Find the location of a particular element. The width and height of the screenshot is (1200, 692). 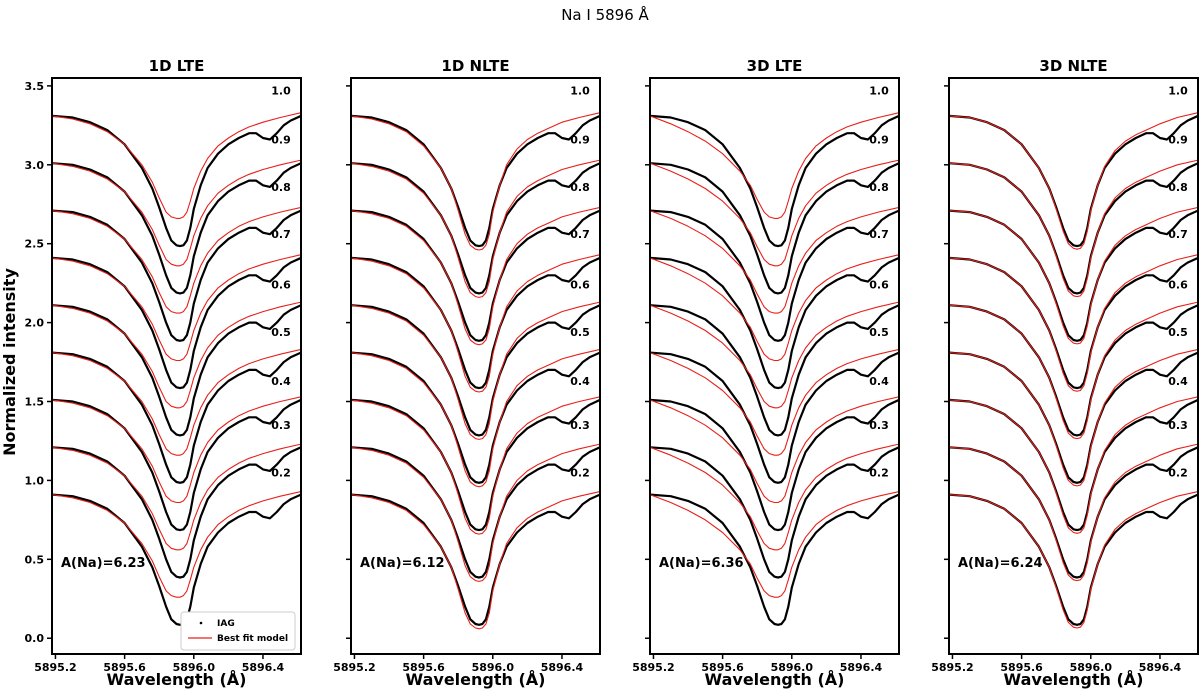

legend: IAG Best fit model is located at coordinates (238, 631).